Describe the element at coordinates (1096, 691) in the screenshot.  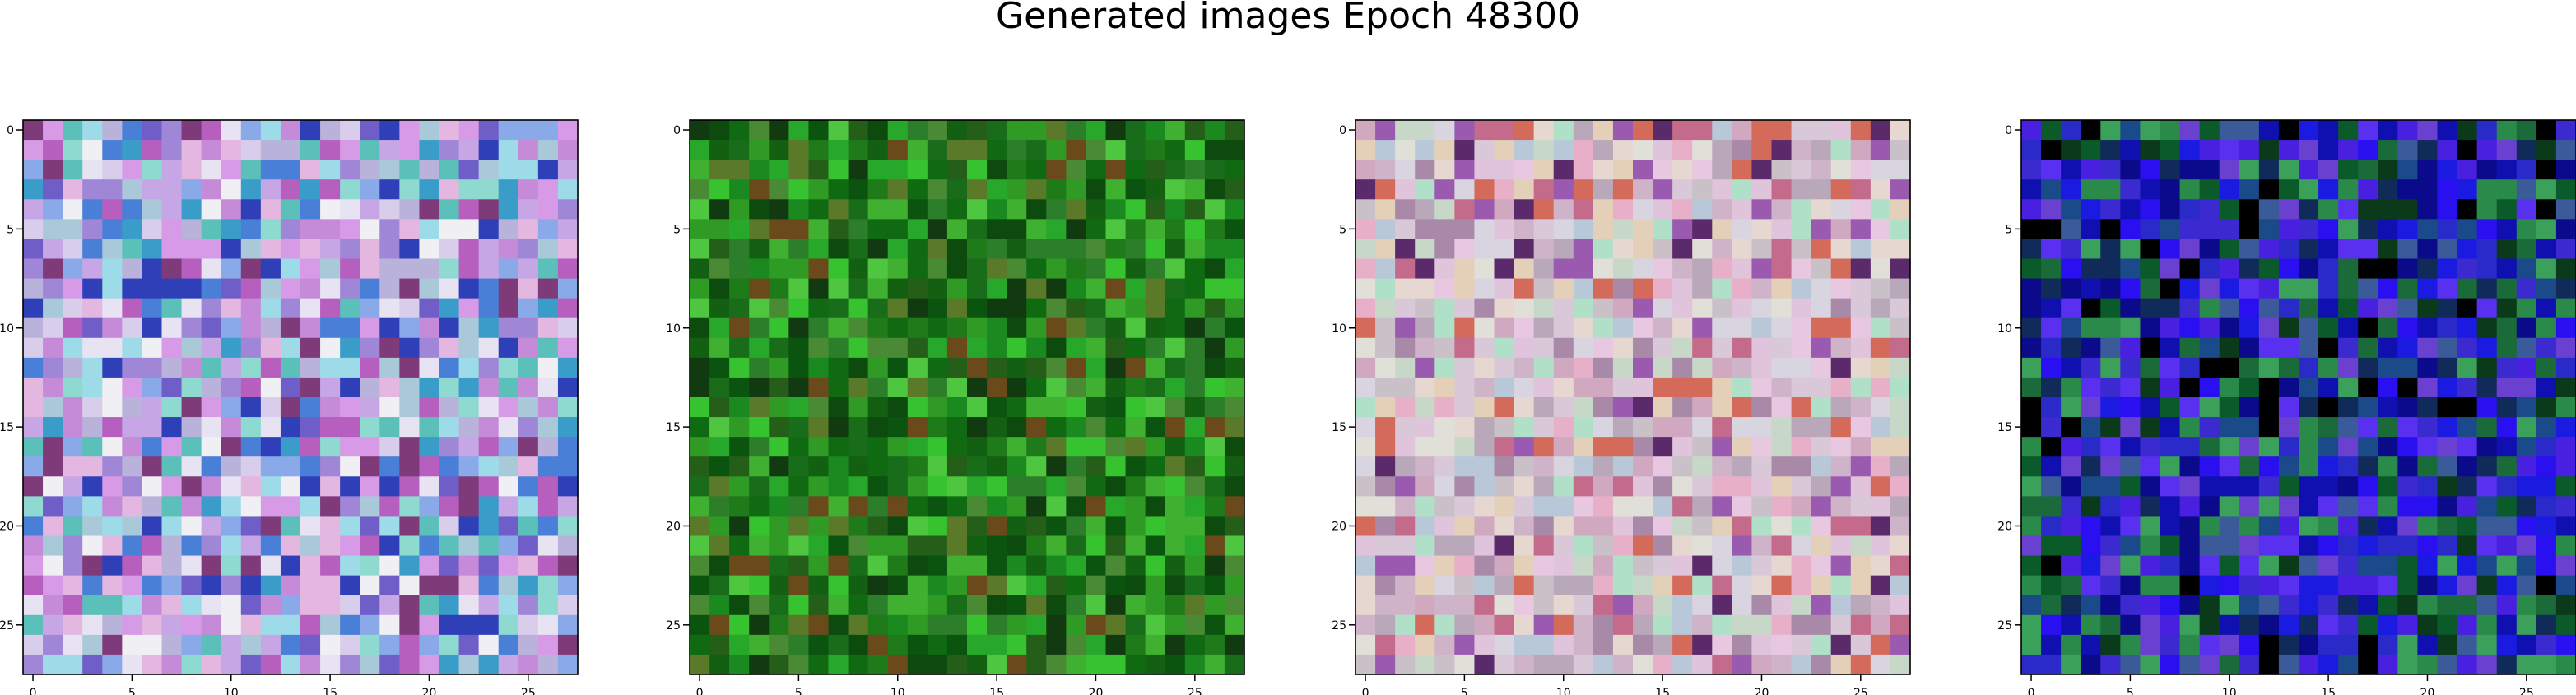
I see `x-tick-label: 20` at that location.